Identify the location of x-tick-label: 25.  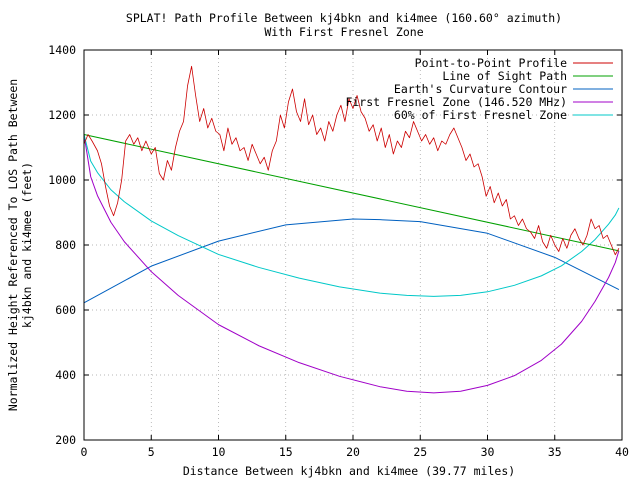
(420, 452).